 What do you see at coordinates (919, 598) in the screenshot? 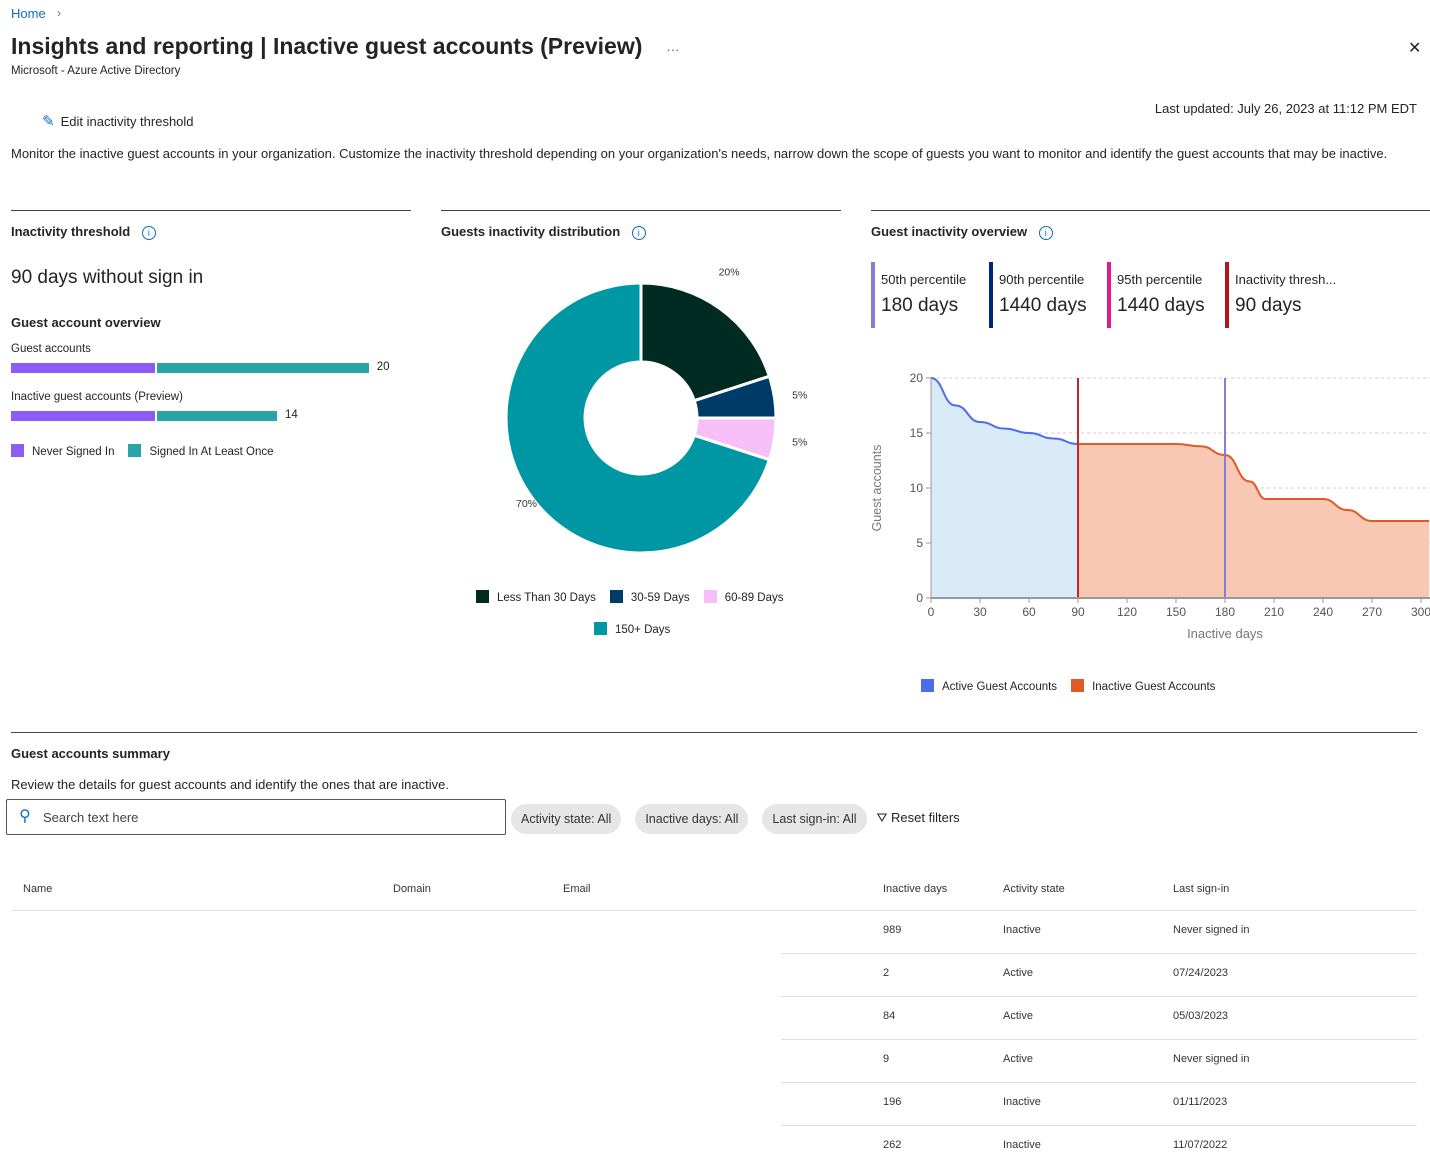
I see `y-tick-label: 0` at bounding box center [919, 598].